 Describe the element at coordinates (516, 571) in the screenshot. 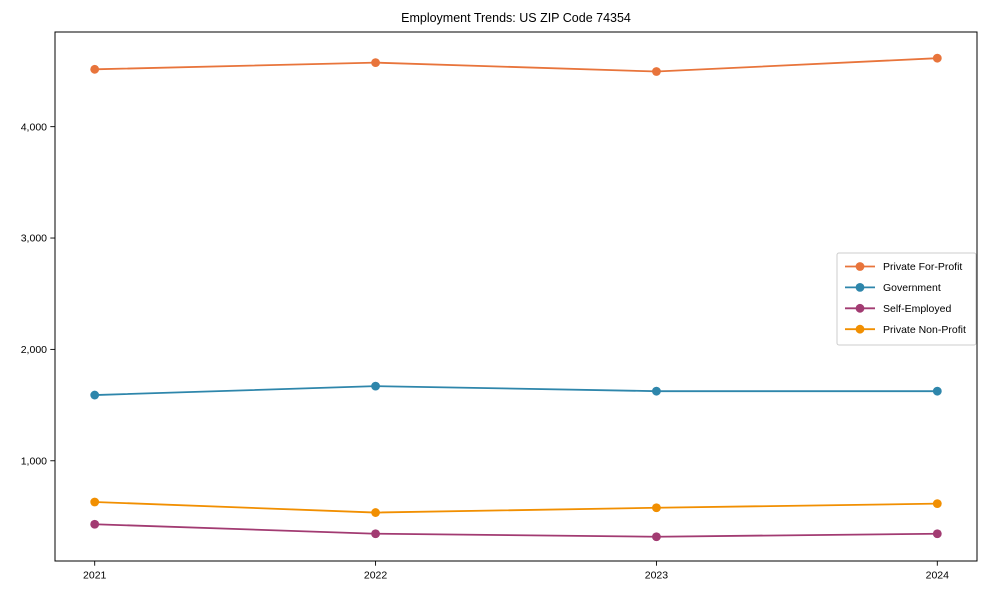

I see `x-axis: 2021 2022 2023 2024` at that location.